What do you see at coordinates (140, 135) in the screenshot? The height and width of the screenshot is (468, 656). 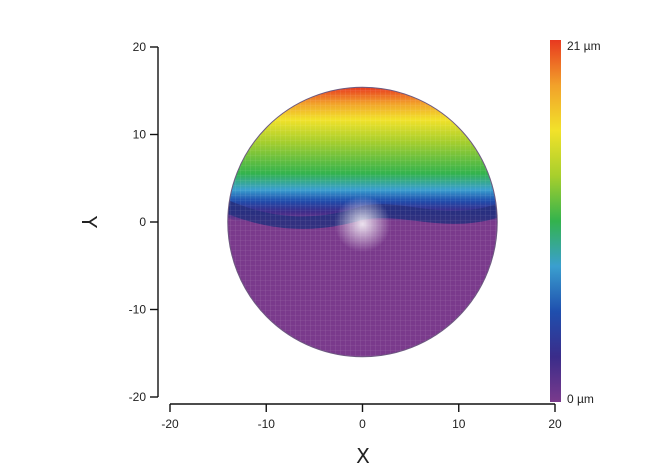 I see `y-tick-label: 10` at bounding box center [140, 135].